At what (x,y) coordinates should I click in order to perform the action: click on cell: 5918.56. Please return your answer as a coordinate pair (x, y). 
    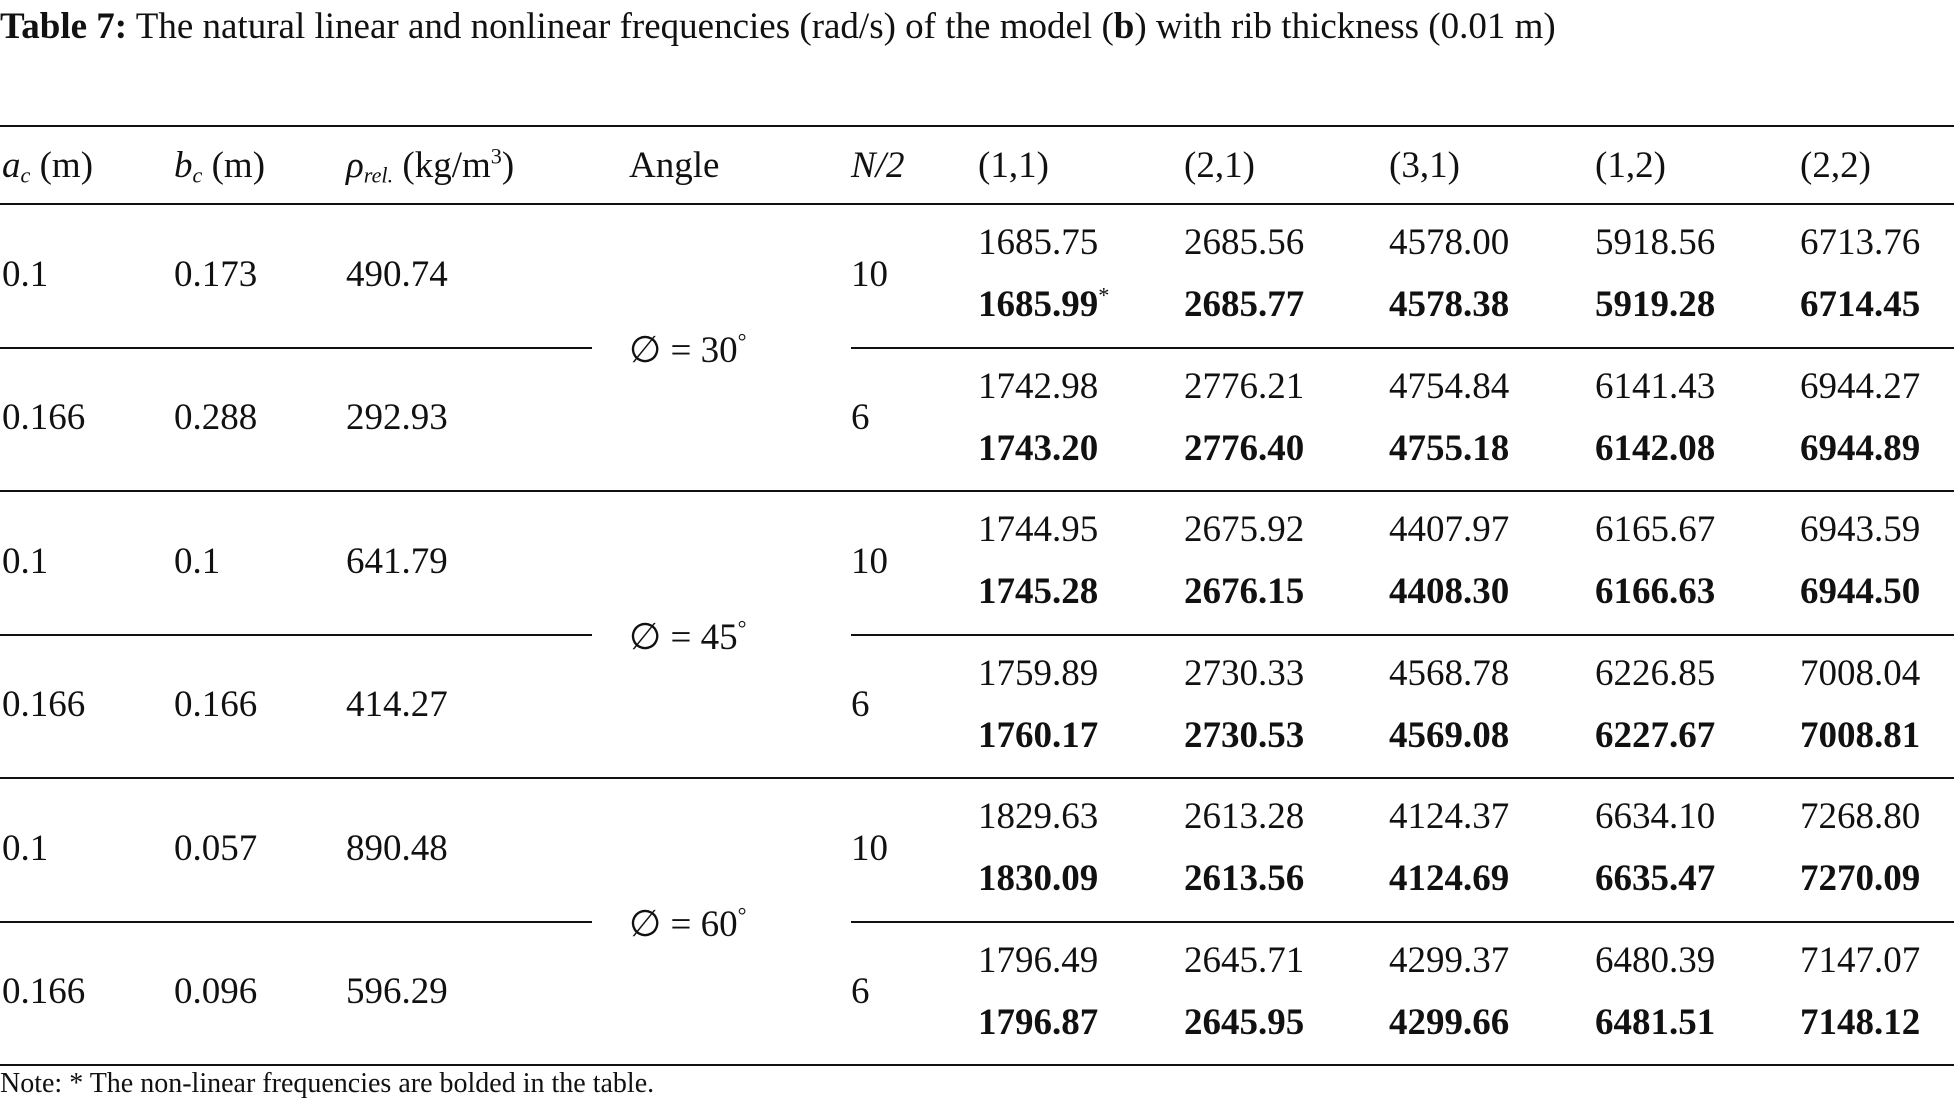
    Looking at the image, I should click on (1655, 243).